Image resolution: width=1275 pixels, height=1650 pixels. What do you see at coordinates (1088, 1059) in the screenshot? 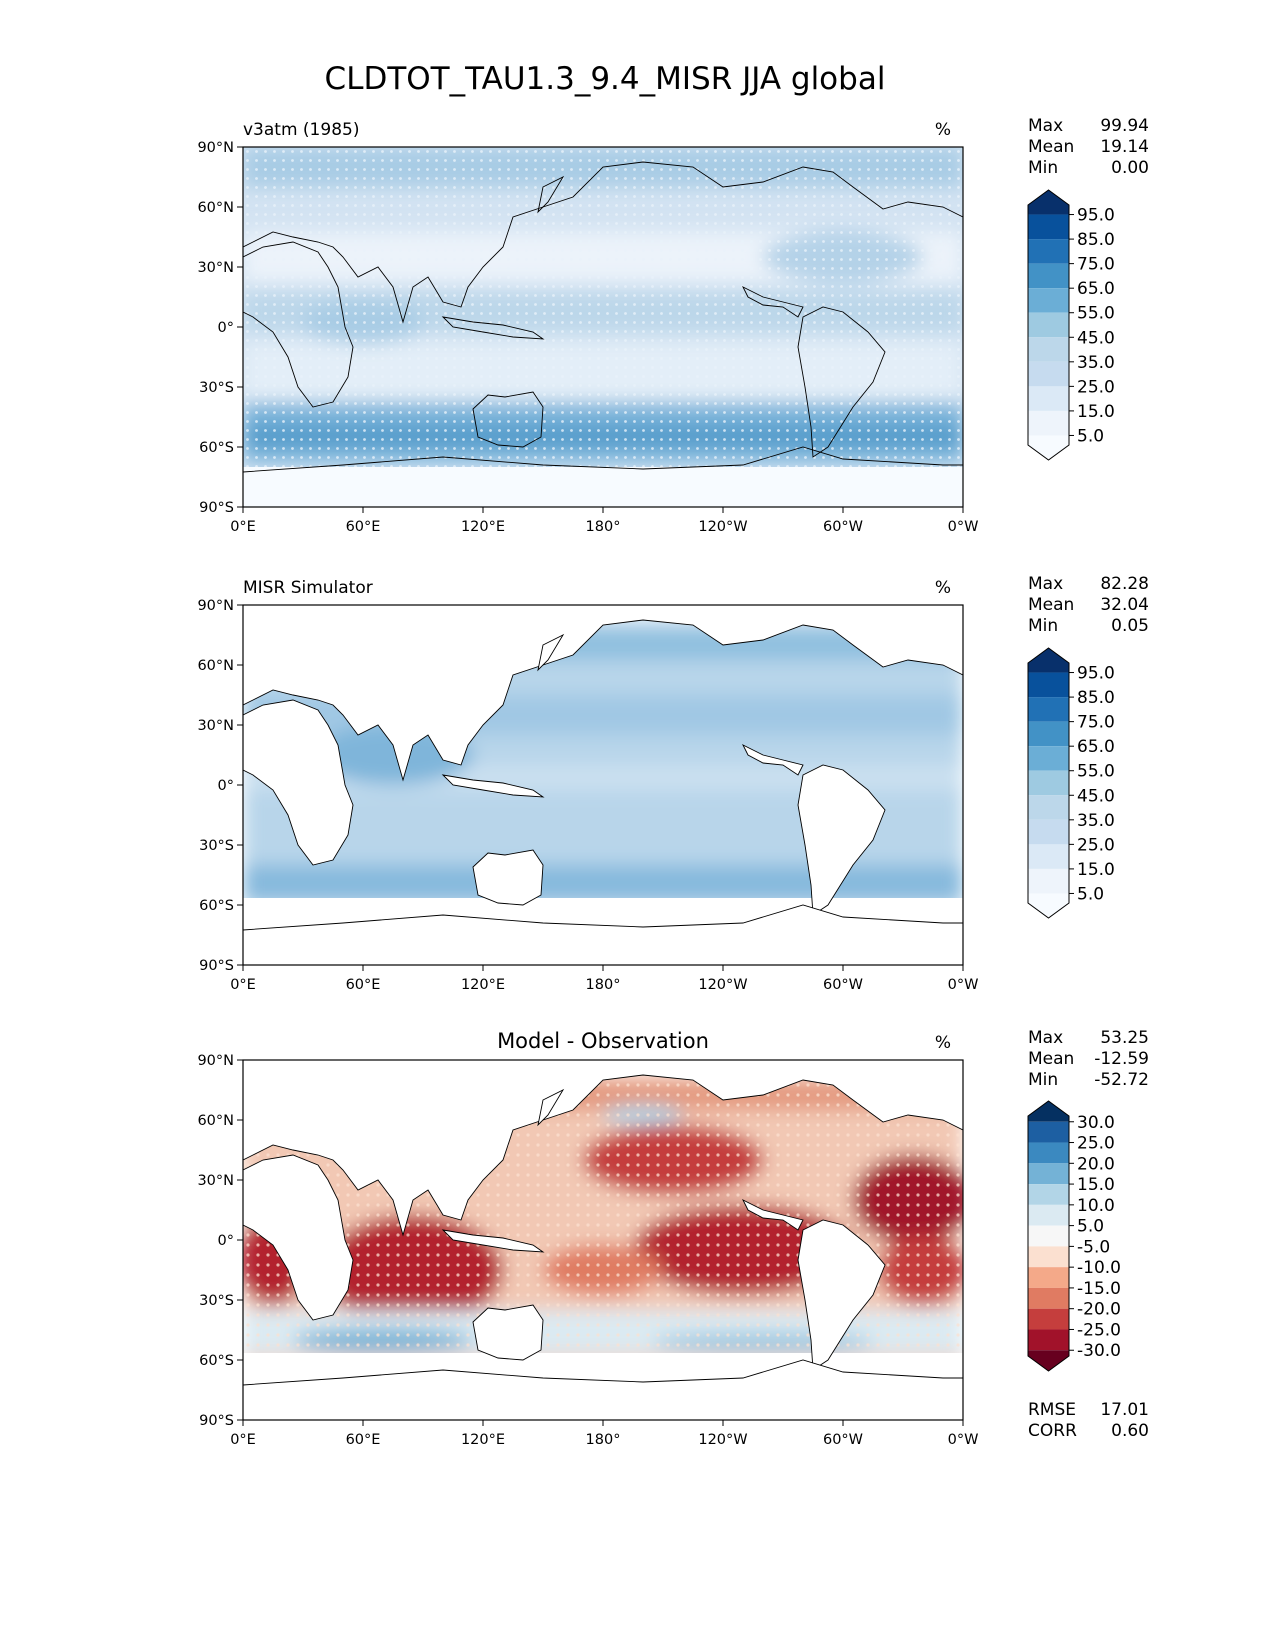
I see `stats-diff: Max 53.25 Mean -12.59 Min -52.72` at bounding box center [1088, 1059].